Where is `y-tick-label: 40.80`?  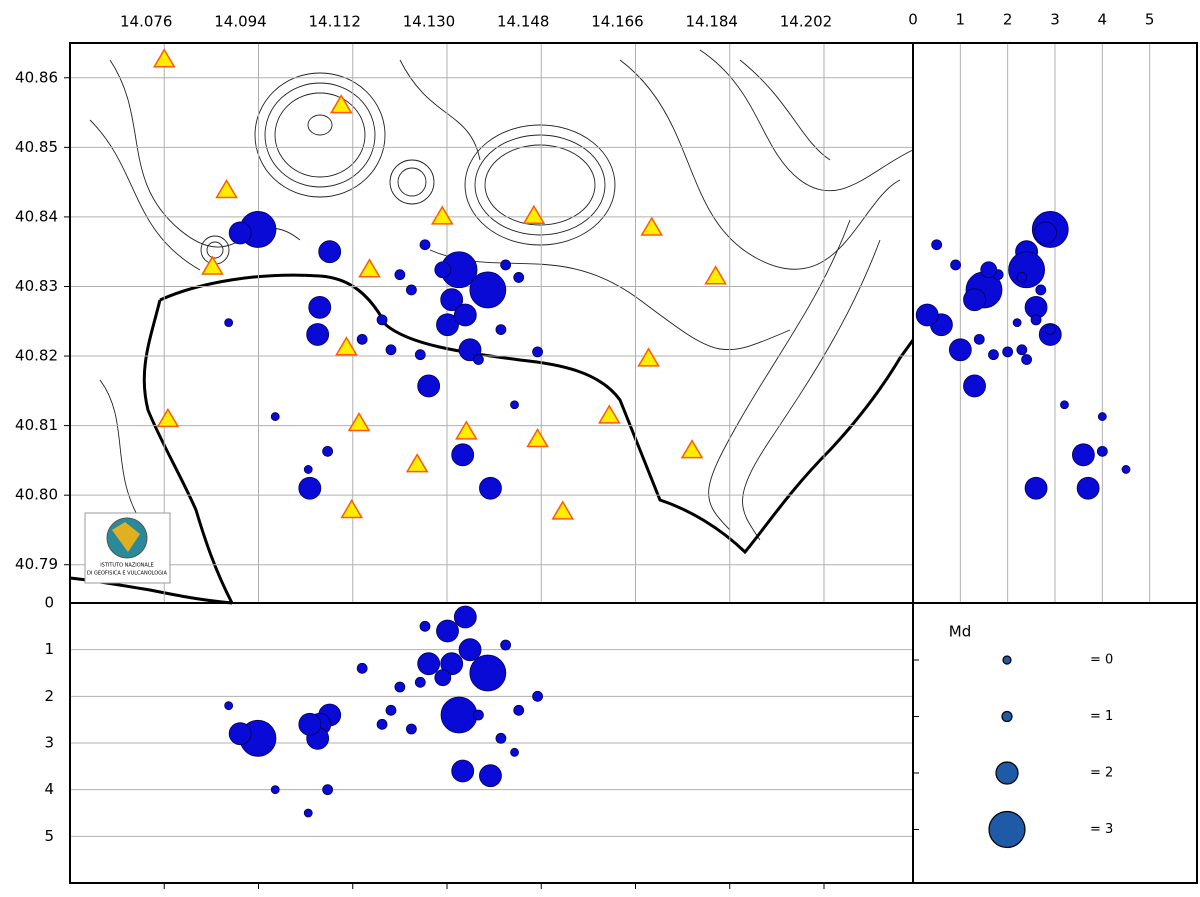
y-tick-label: 40.80 is located at coordinates (36, 495).